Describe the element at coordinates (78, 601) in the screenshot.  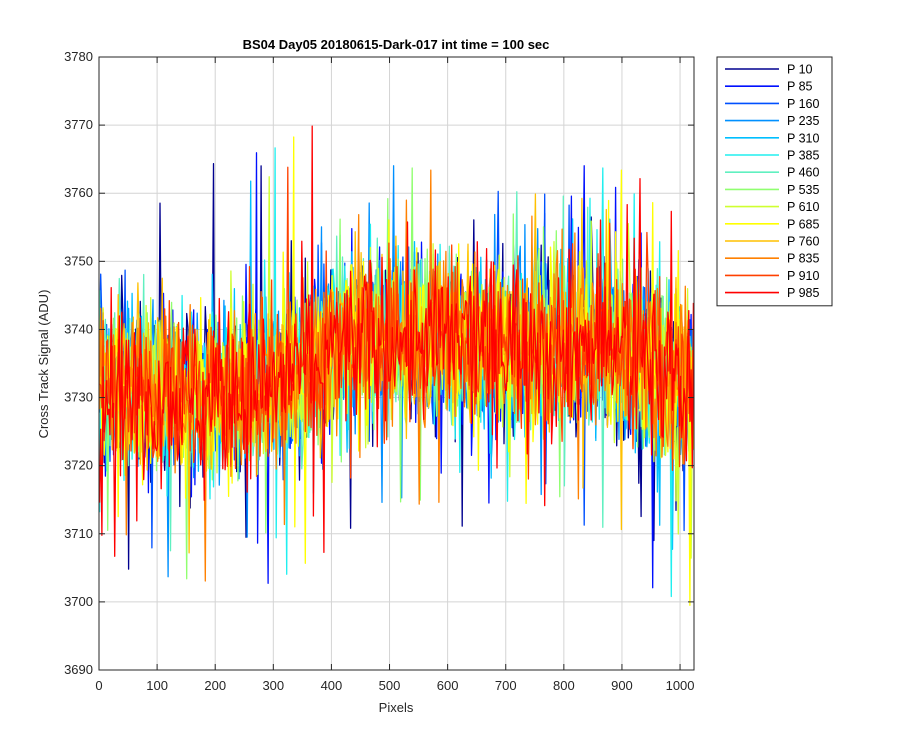
I see `y-tick-label: 3700` at that location.